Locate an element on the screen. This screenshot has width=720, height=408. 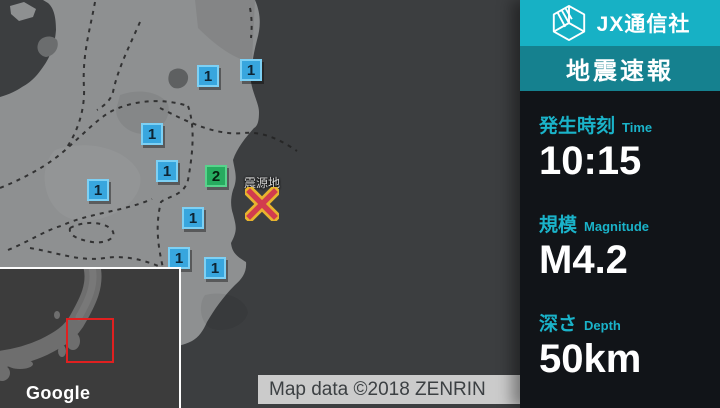
island-shape is located at coordinates (23, 11).